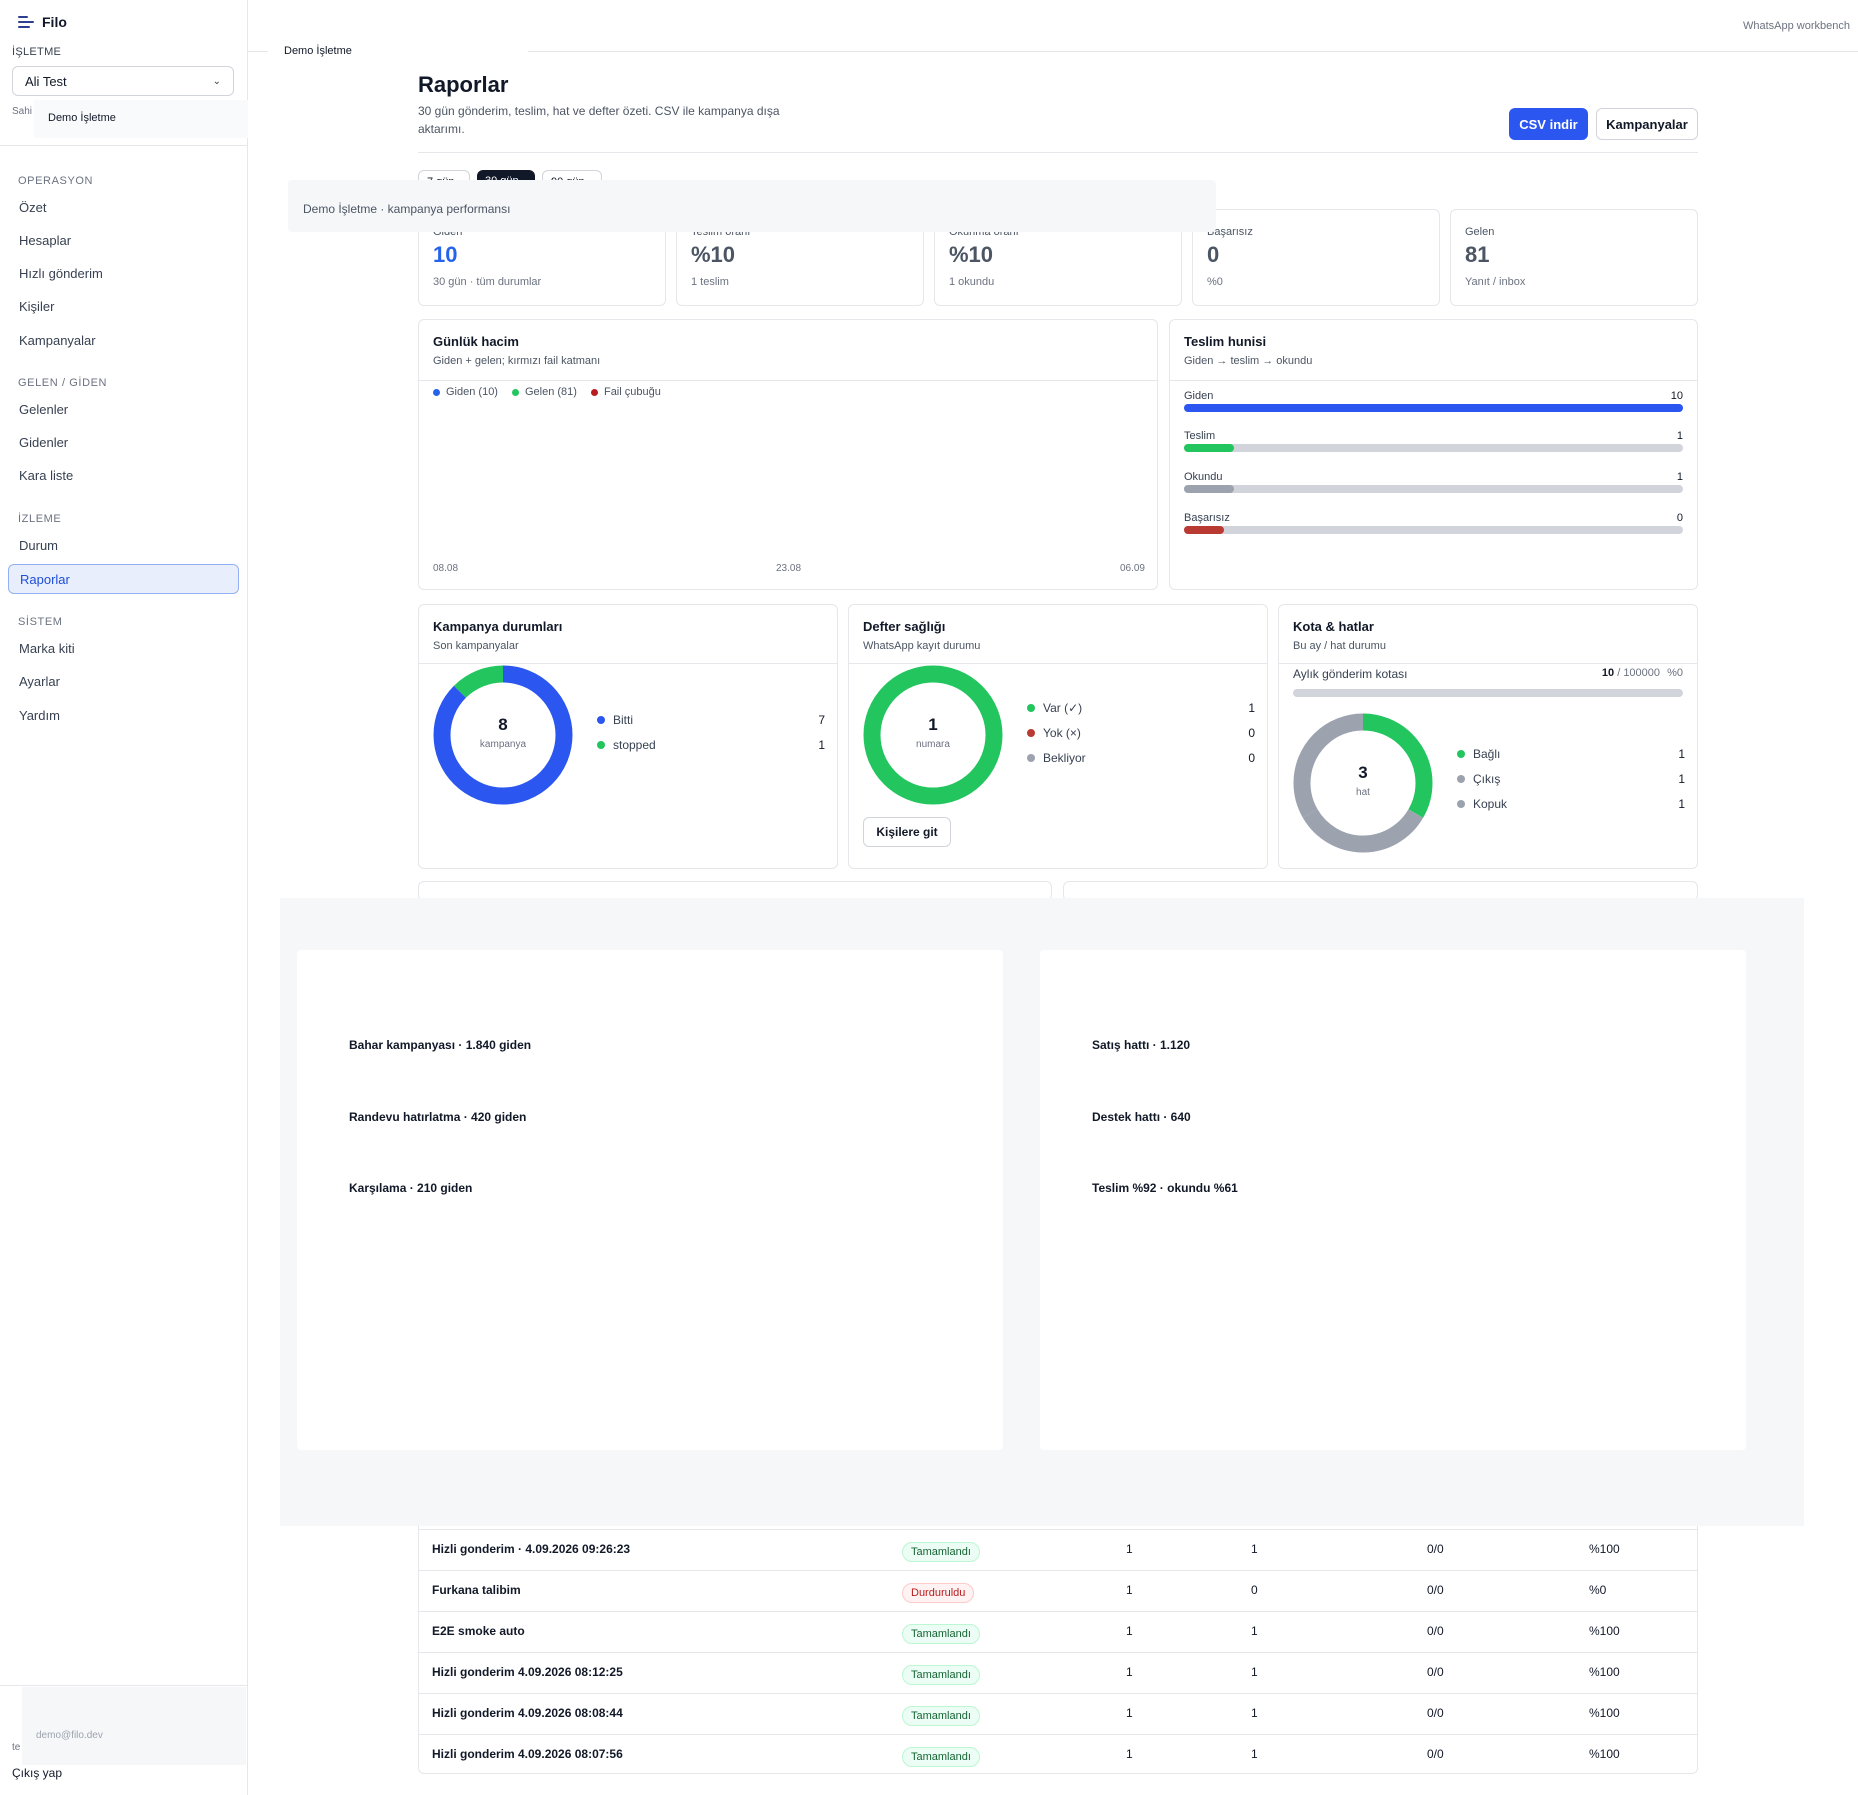 This screenshot has height=1795, width=1858. I want to click on user-card: demo@filo.dev, so click(134, 1726).